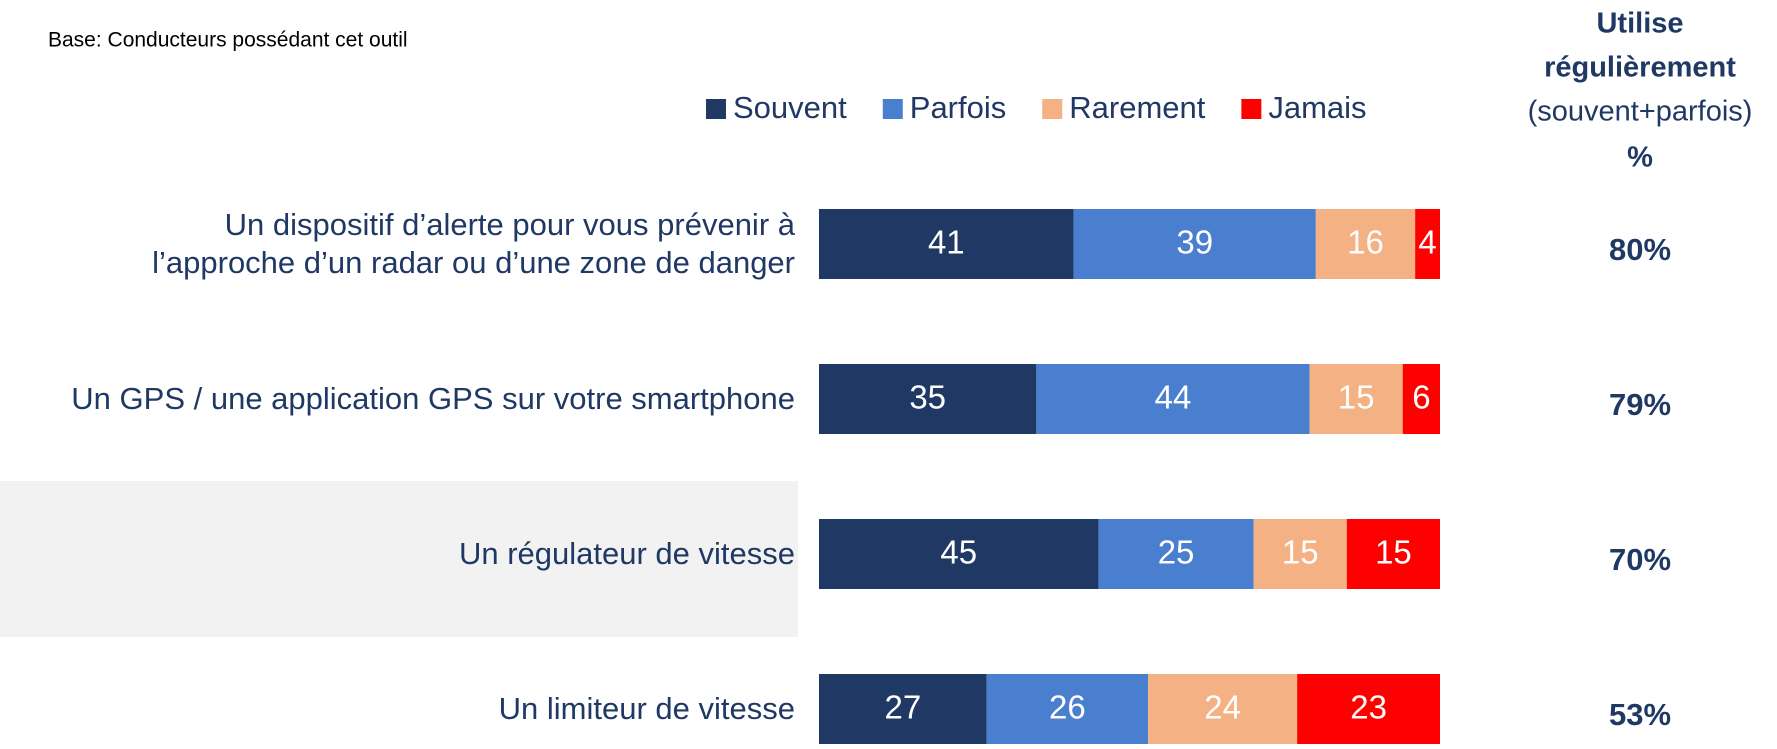  I want to click on regular-use-value: 80%, so click(1640, 249).